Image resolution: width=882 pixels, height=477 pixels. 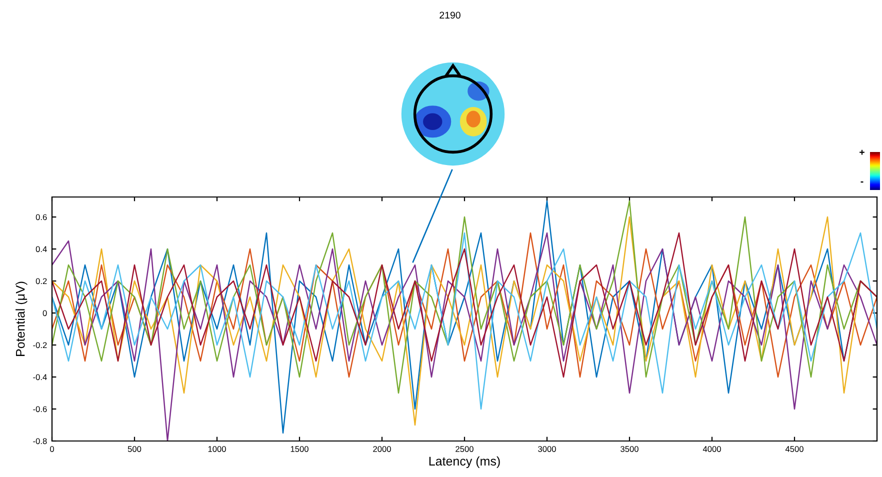 I want to click on x-axis-title: Latency (ms), so click(x=464, y=462).